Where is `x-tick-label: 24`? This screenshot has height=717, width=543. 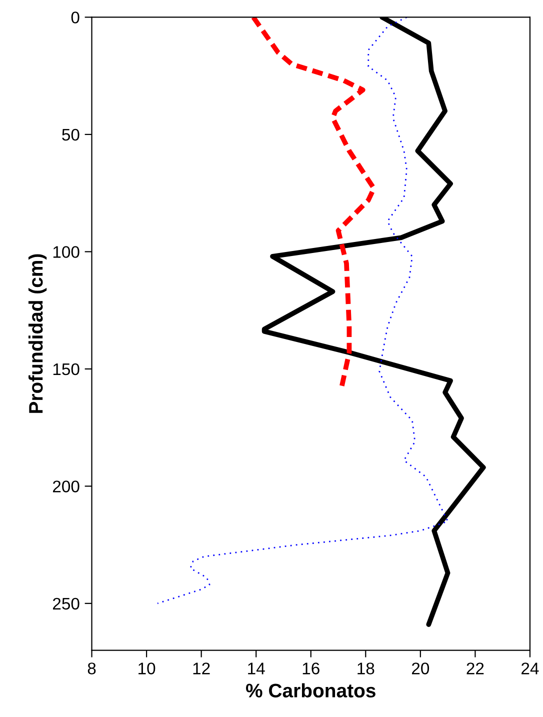 x-tick-label: 24 is located at coordinates (530, 668).